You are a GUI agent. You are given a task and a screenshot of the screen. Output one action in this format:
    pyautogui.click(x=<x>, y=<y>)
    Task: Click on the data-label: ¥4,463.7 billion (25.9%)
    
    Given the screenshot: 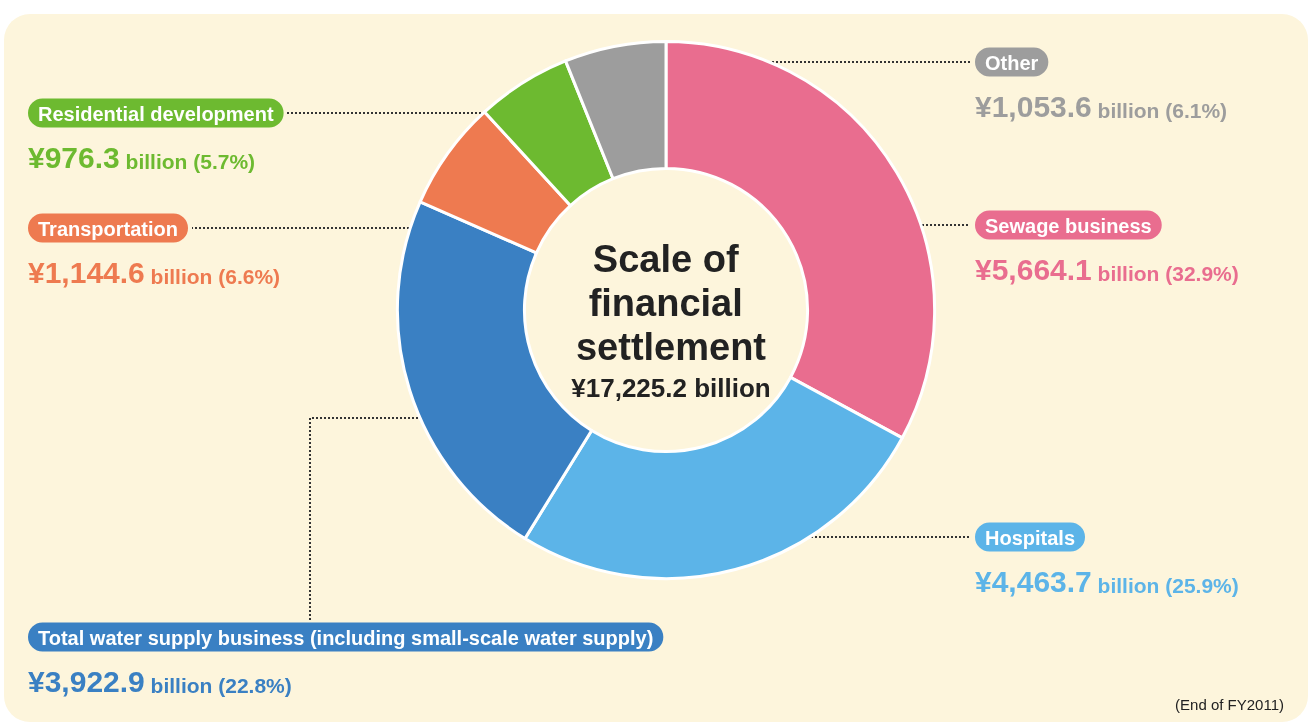 What is the action you would take?
    pyautogui.click(x=1107, y=581)
    